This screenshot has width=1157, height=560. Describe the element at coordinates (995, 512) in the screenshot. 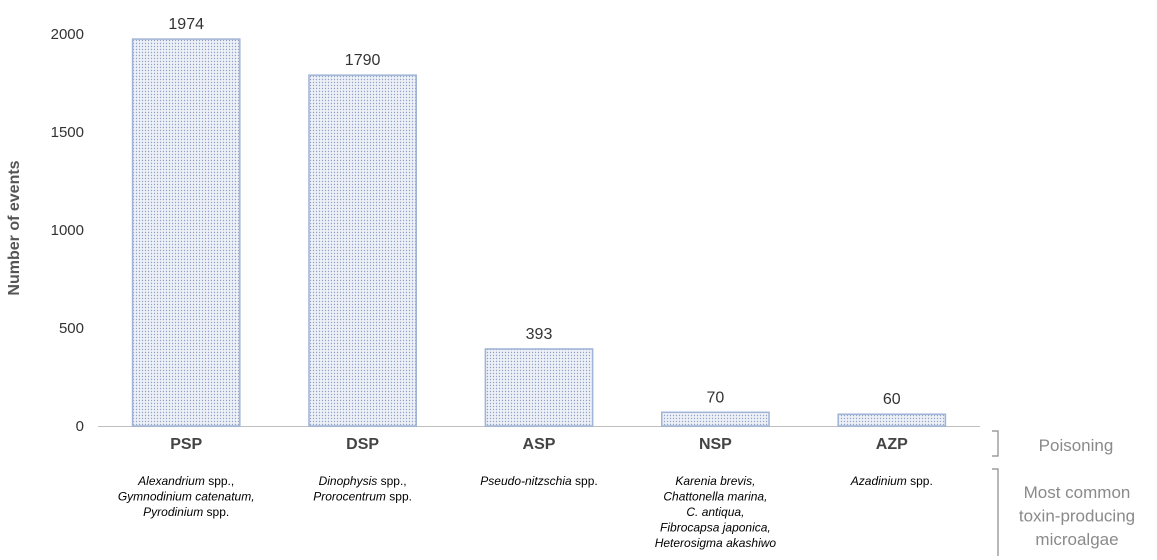

I see `algae-bracket` at that location.